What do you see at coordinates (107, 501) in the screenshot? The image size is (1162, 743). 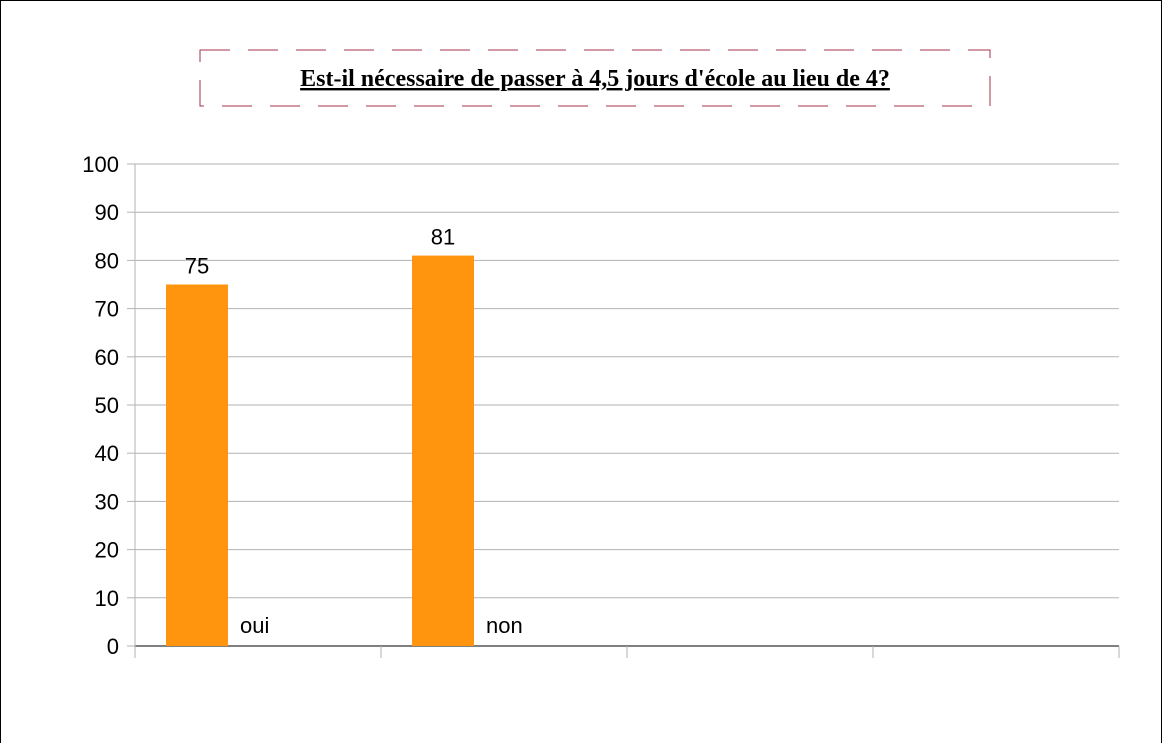 I see `y-tick-label: 30` at bounding box center [107, 501].